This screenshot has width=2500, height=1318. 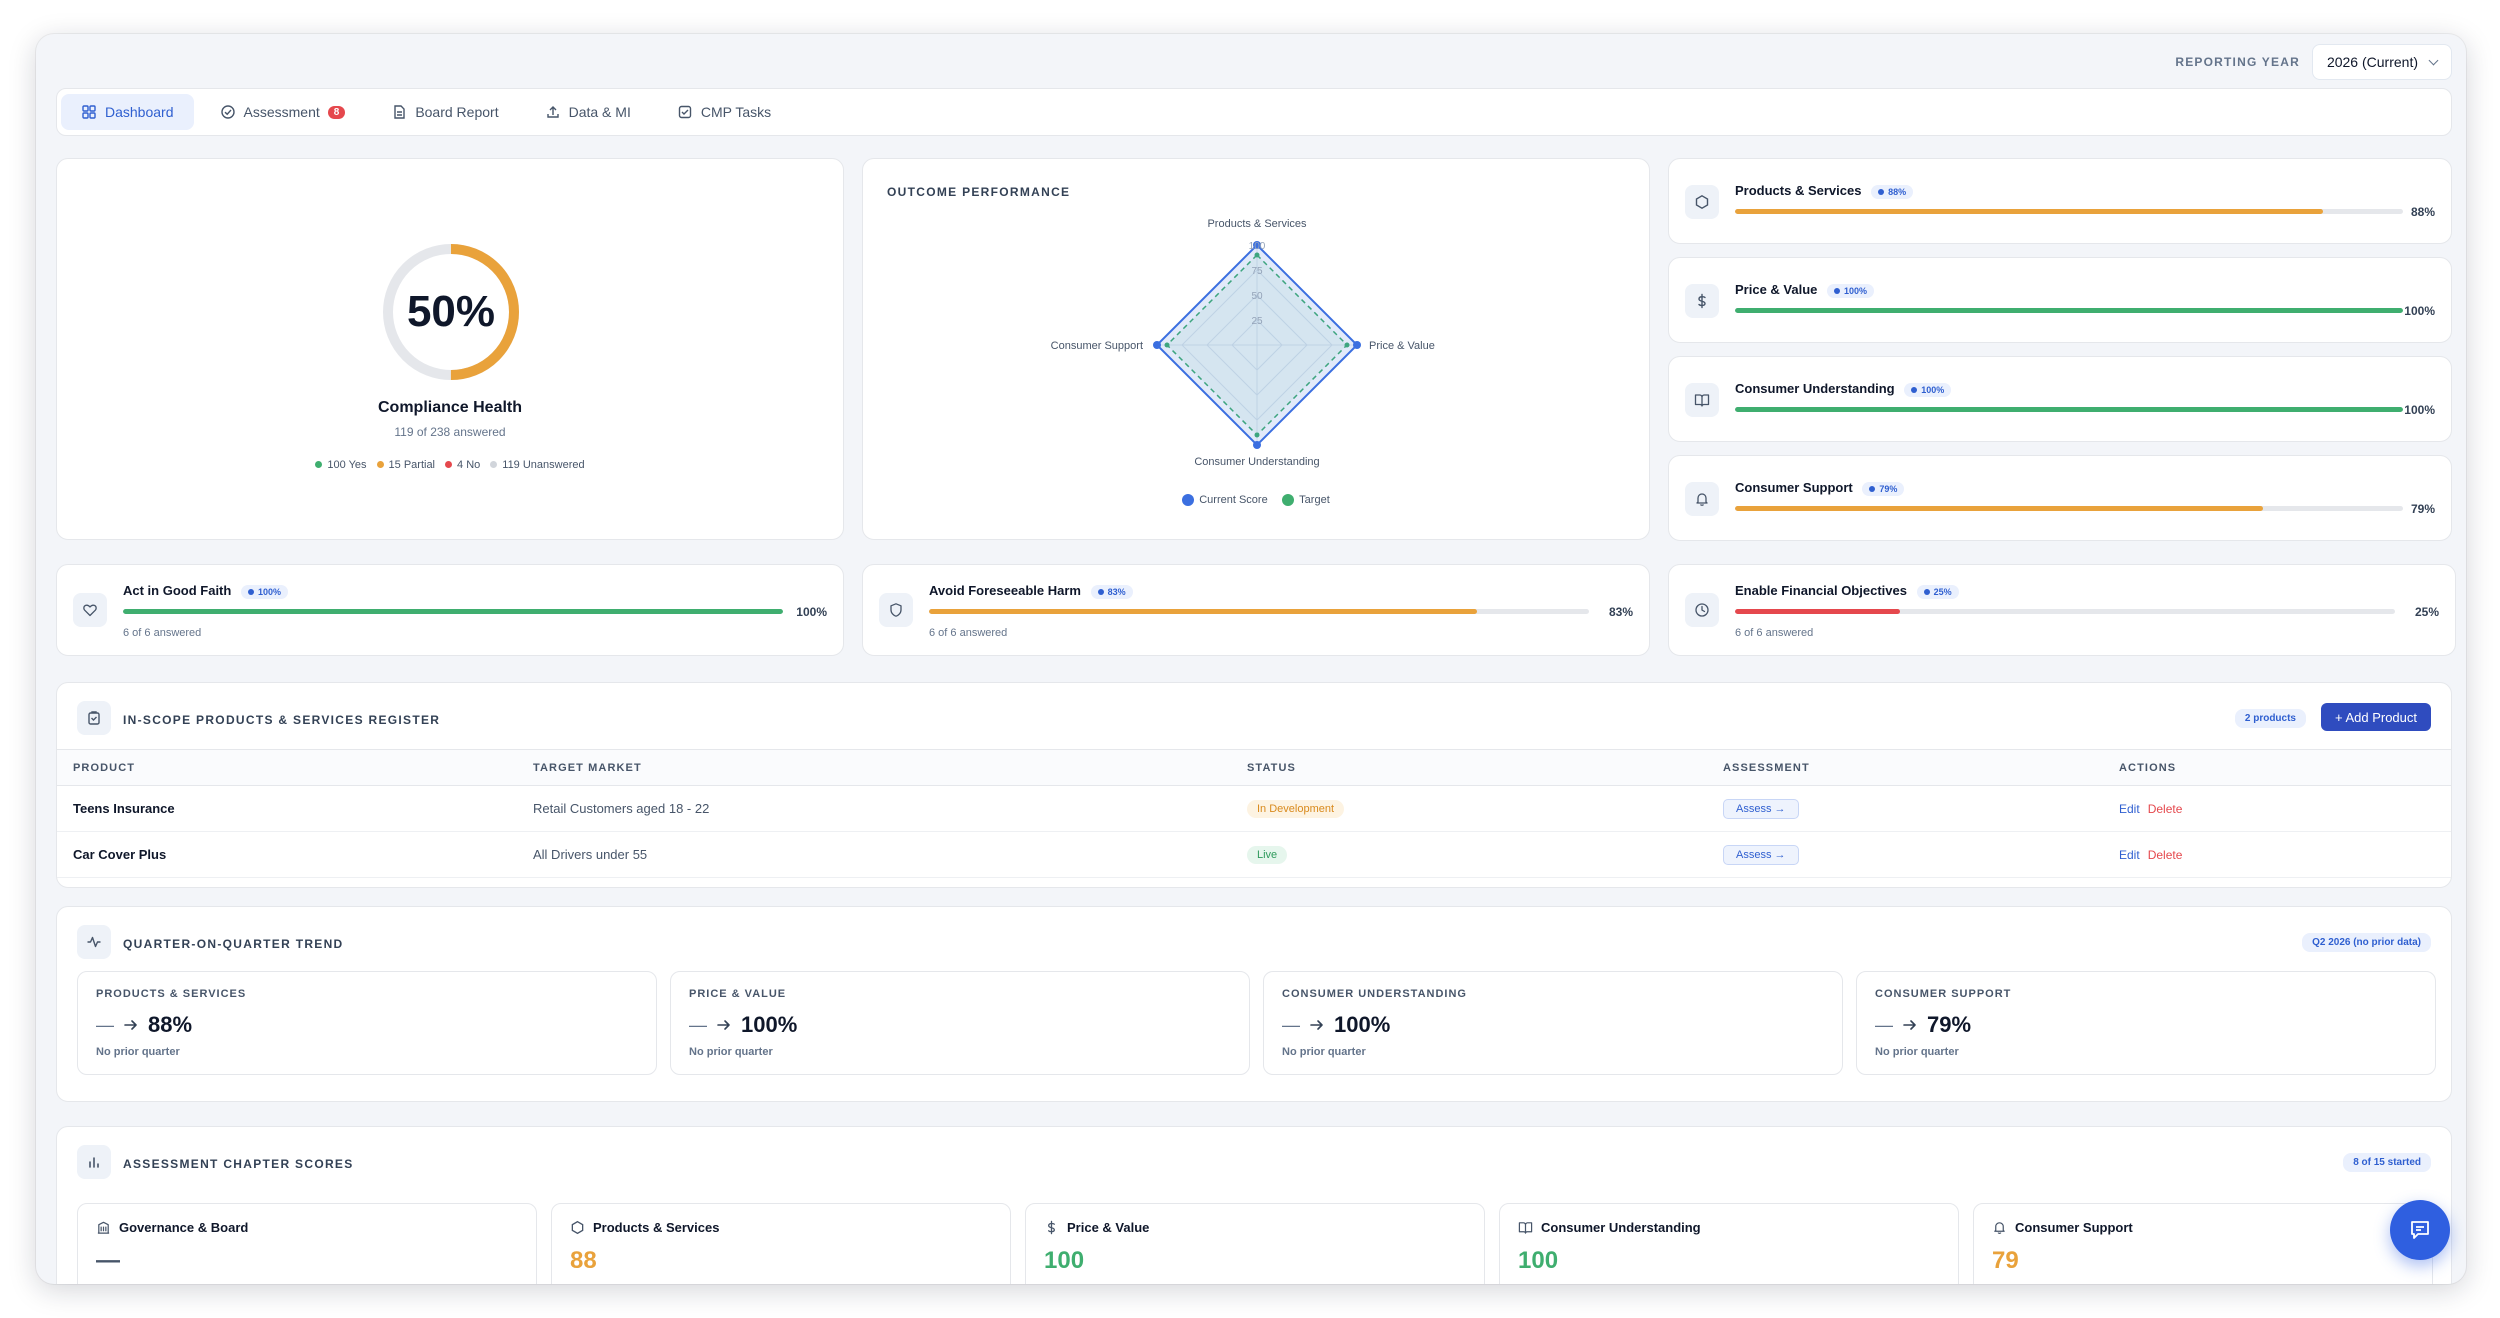 What do you see at coordinates (1921, 808) in the screenshot?
I see `assessment-cell: Assess →` at bounding box center [1921, 808].